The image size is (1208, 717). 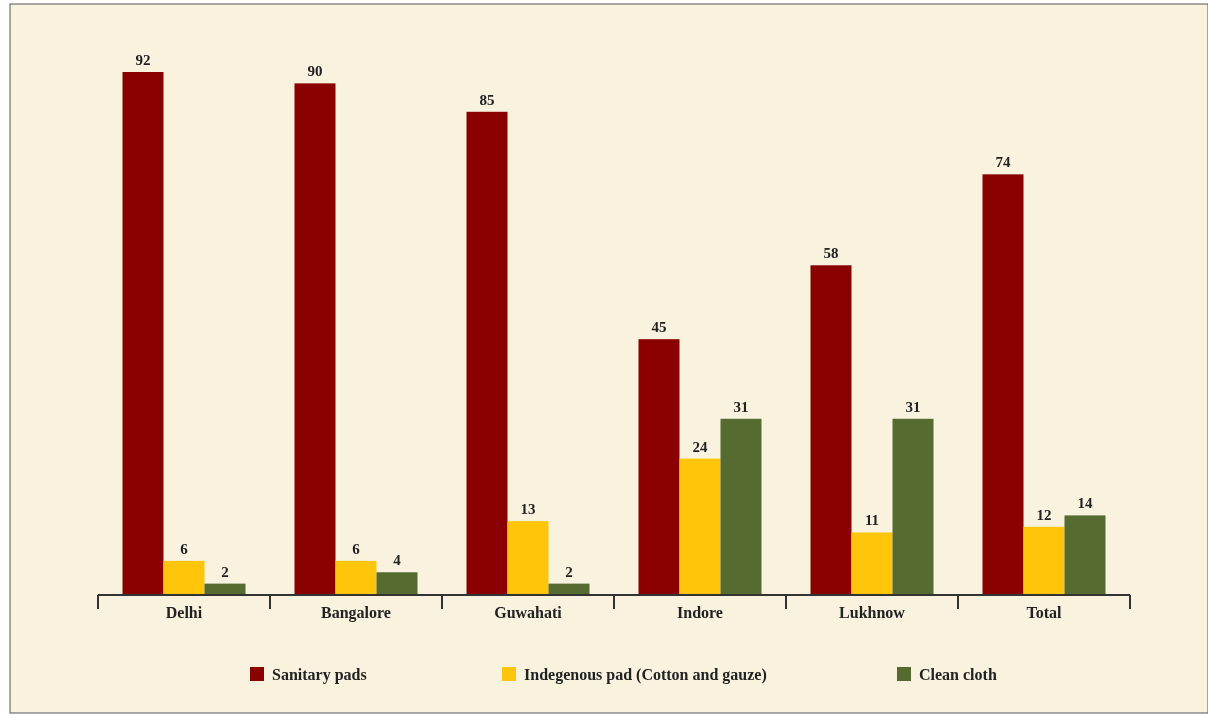 What do you see at coordinates (1044, 514) in the screenshot?
I see `data-label: 12` at bounding box center [1044, 514].